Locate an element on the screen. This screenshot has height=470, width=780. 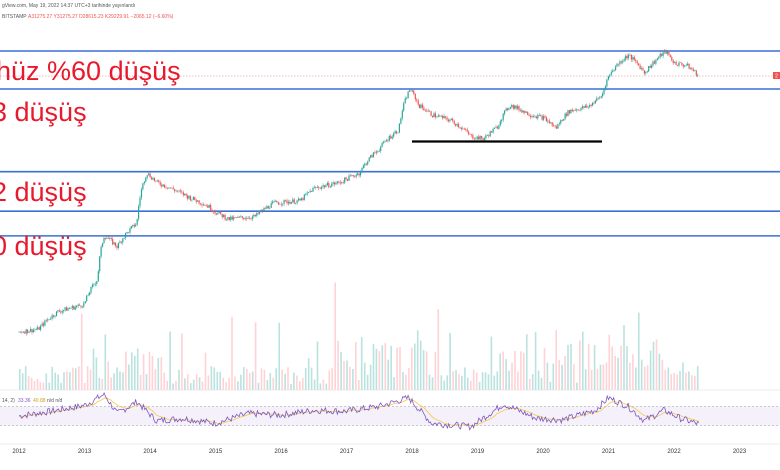
x-tick-label: 2014 is located at coordinates (150, 452).